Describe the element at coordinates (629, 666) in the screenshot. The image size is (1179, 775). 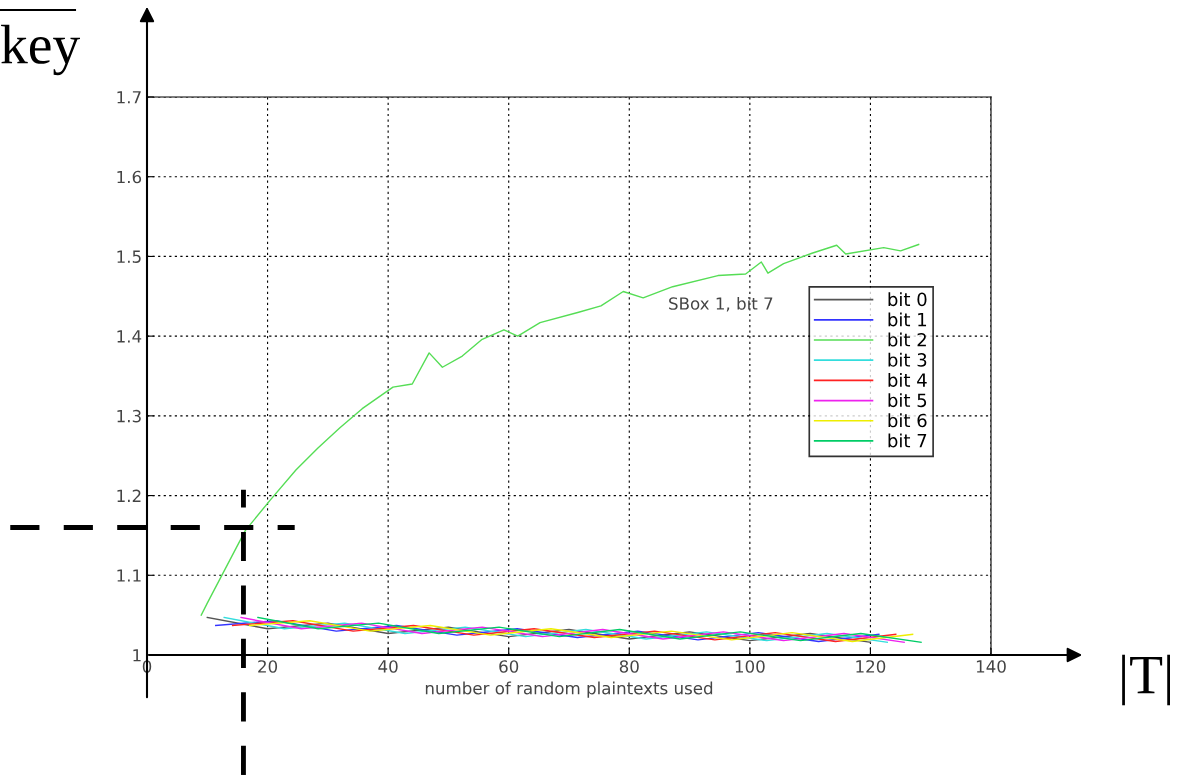
I see `x-tick-label: 80` at that location.